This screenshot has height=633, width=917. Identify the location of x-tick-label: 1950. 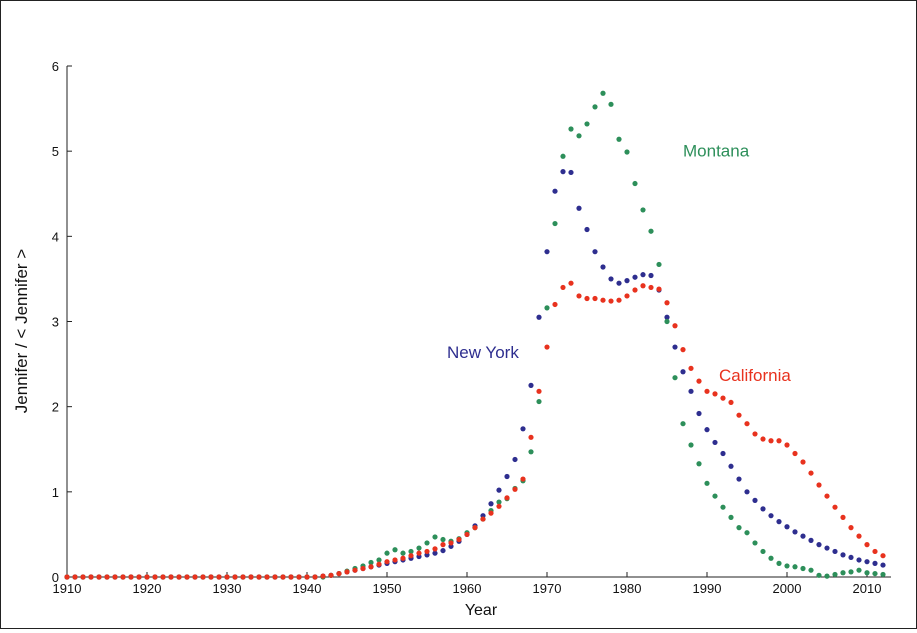
(387, 588).